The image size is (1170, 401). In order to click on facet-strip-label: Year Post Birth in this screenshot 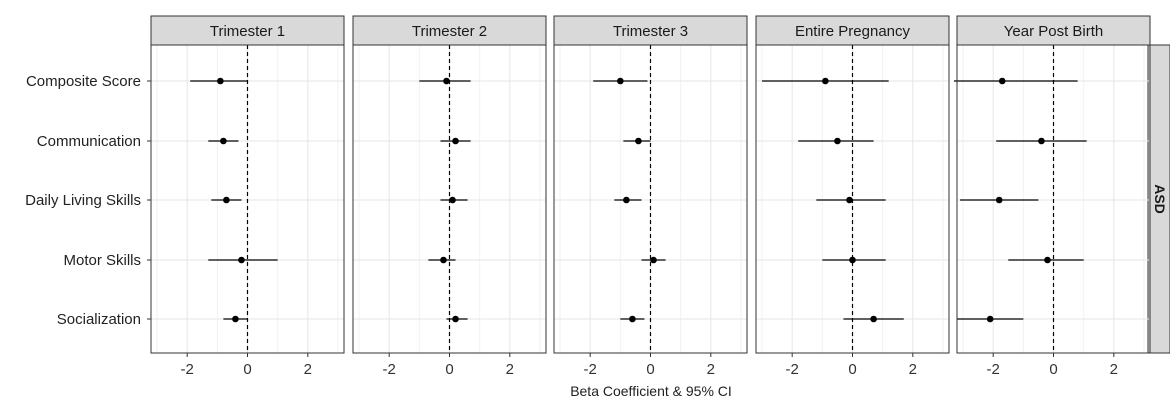, I will do `click(1054, 31)`.